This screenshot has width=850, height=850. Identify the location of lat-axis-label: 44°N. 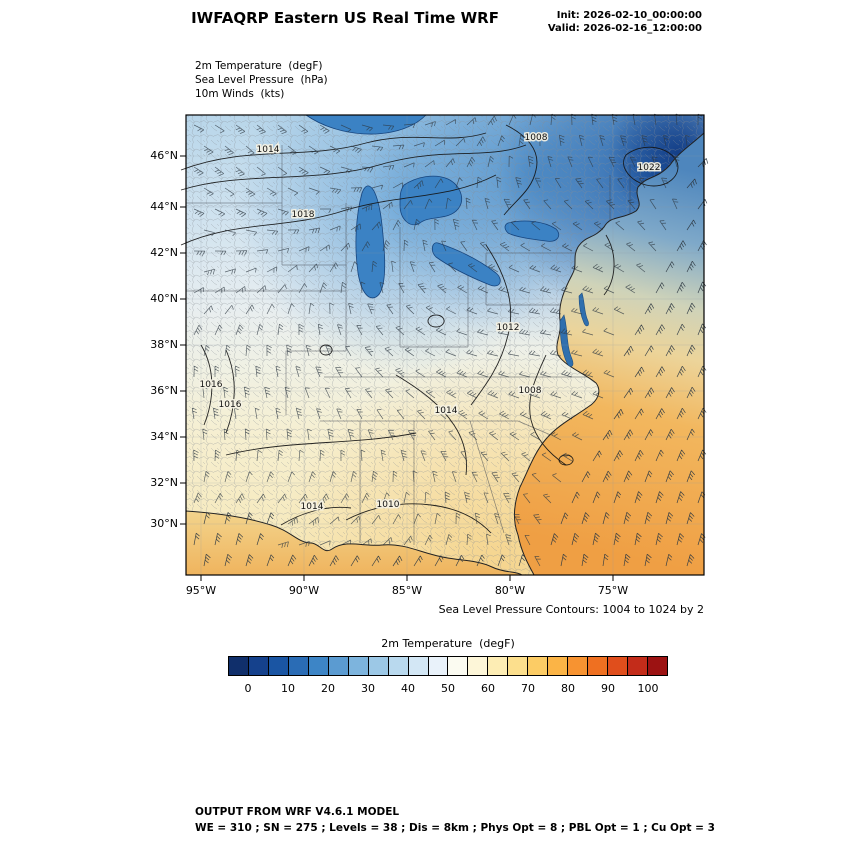
(164, 206).